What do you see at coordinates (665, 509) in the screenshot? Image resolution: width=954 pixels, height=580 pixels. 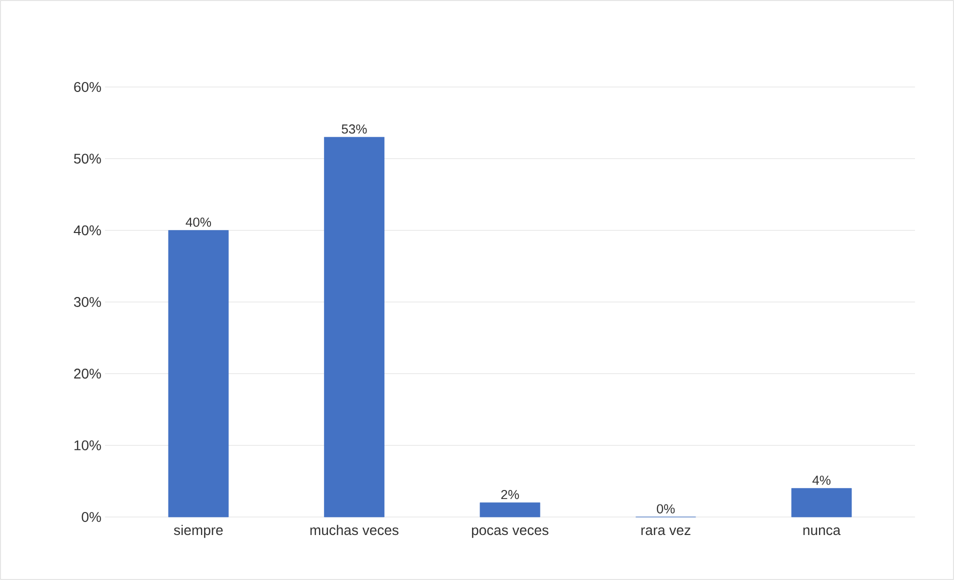 I see `data-label: 0%` at bounding box center [665, 509].